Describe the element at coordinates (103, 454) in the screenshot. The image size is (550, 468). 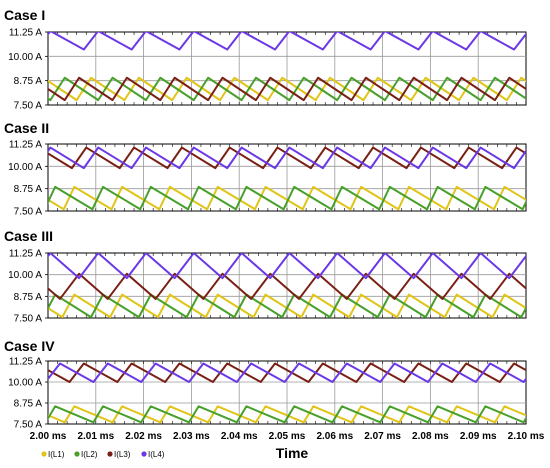
I see `legend: I(L1) I(L2) I(L3) I(L4)` at that location.